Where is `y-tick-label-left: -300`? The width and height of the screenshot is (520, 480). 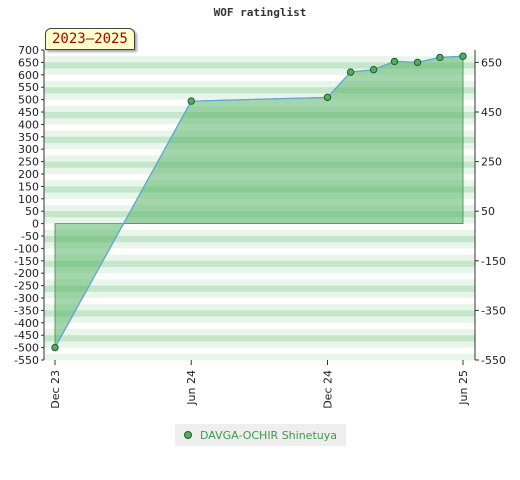 y-tick-label-left: -300 is located at coordinates (26, 298).